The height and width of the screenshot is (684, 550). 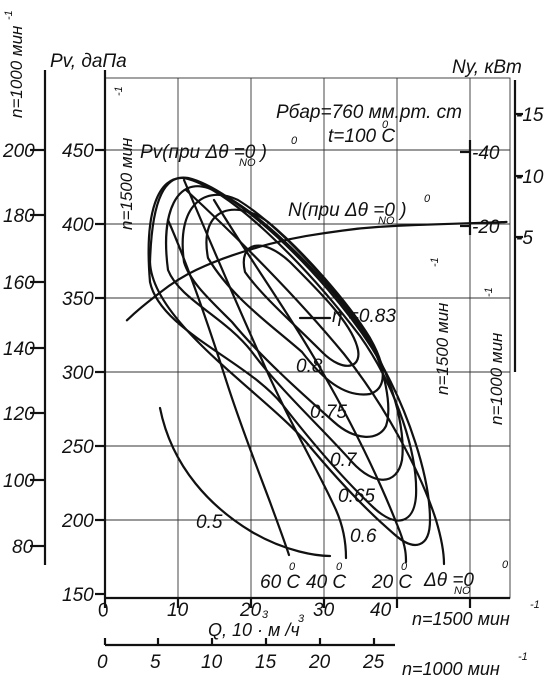 I want to click on eta-label: 0.8, so click(x=309, y=366).